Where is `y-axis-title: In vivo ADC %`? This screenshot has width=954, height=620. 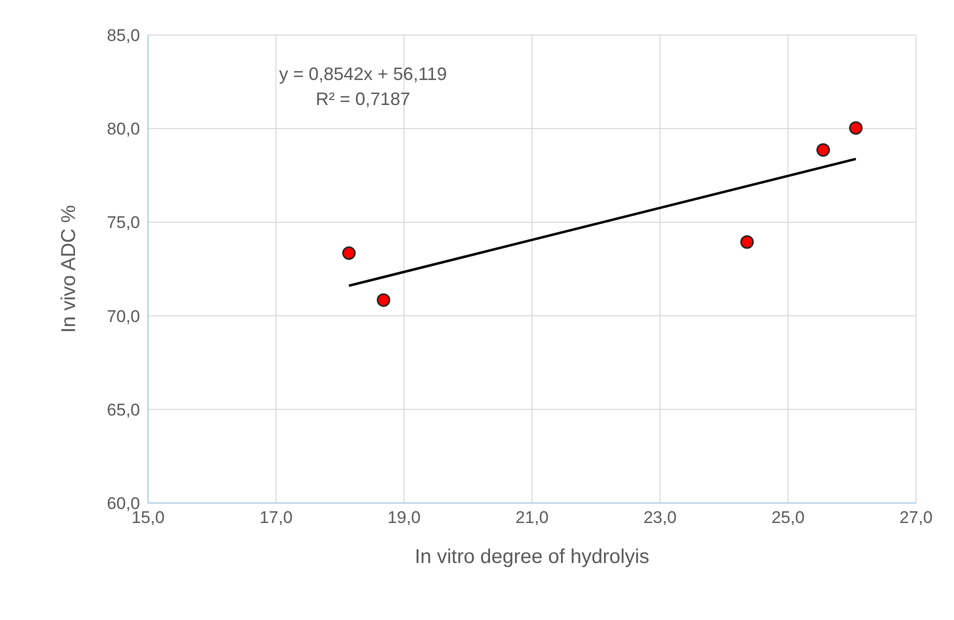 y-axis-title: In vivo ADC % is located at coordinates (69, 268).